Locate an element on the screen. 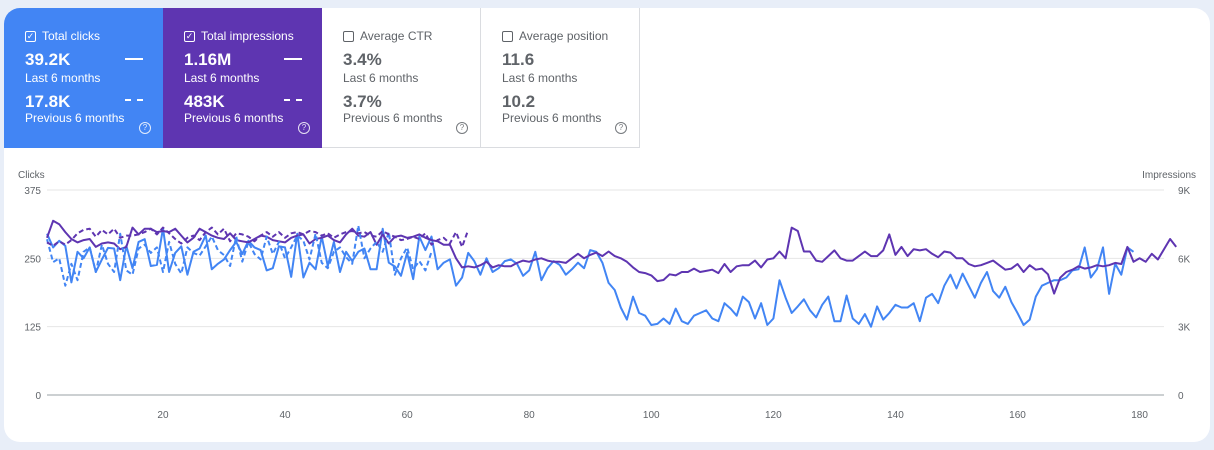 Image resolution: width=1214 pixels, height=450 pixels. y-tick-label-right: 0 is located at coordinates (1181, 396).